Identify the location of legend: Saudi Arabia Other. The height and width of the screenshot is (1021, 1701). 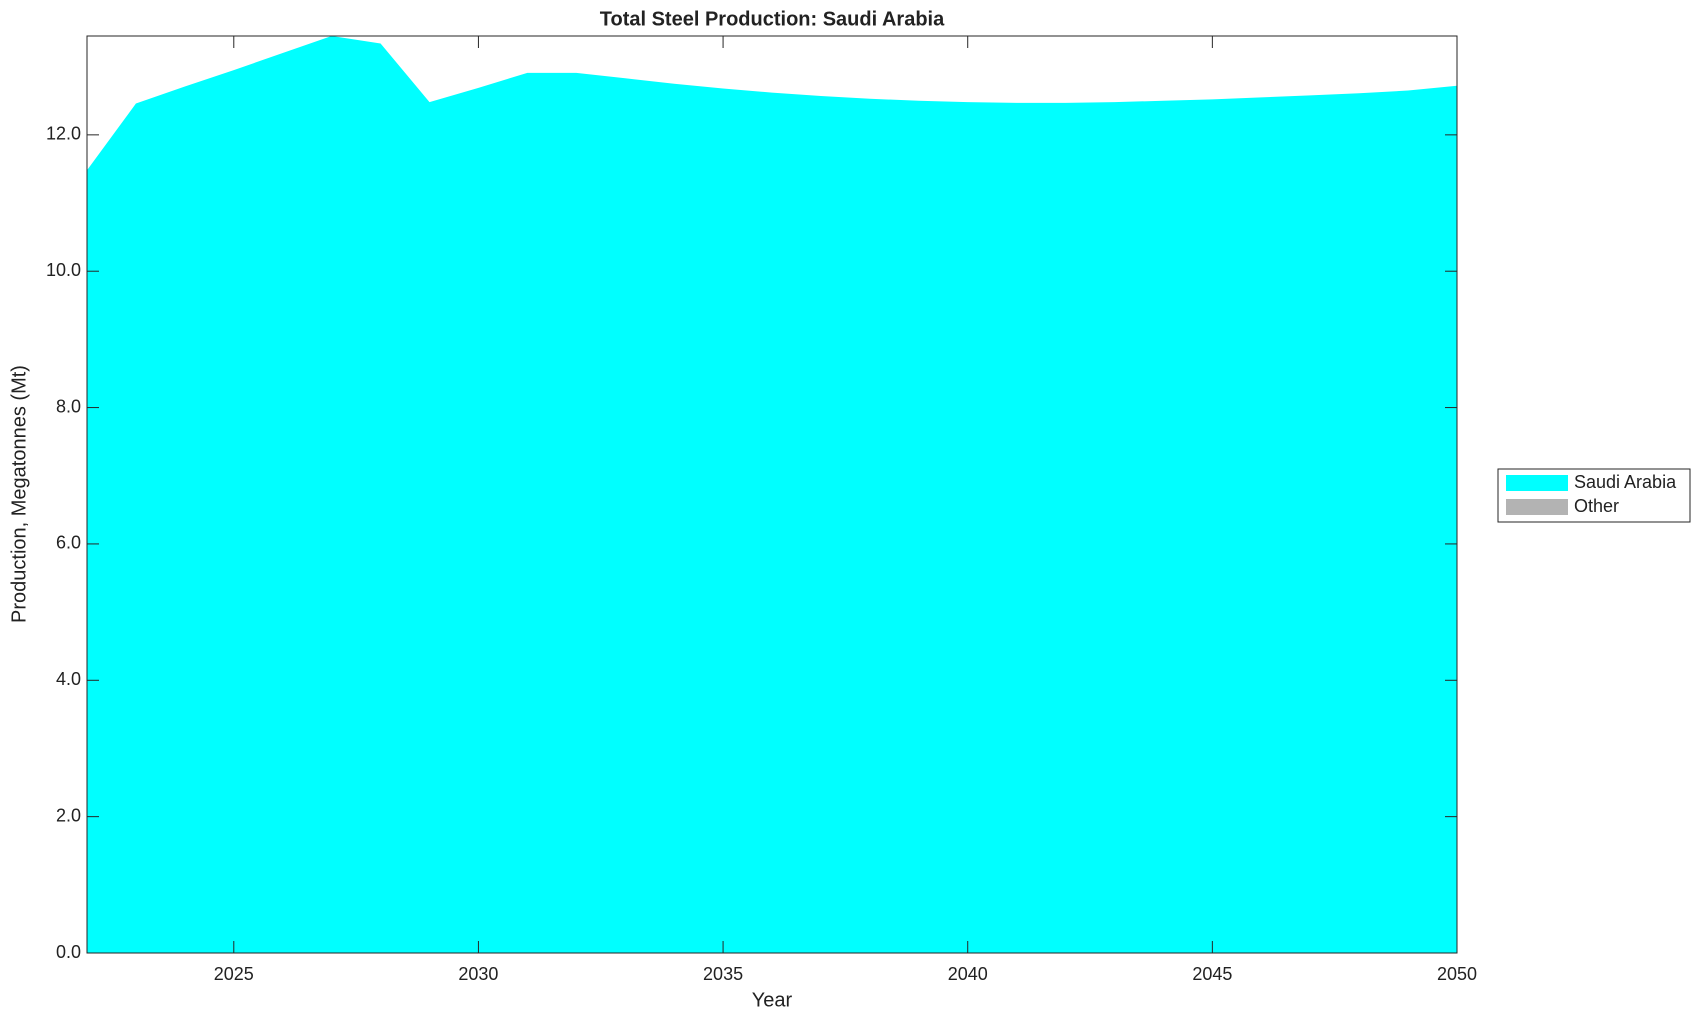
(1594, 495).